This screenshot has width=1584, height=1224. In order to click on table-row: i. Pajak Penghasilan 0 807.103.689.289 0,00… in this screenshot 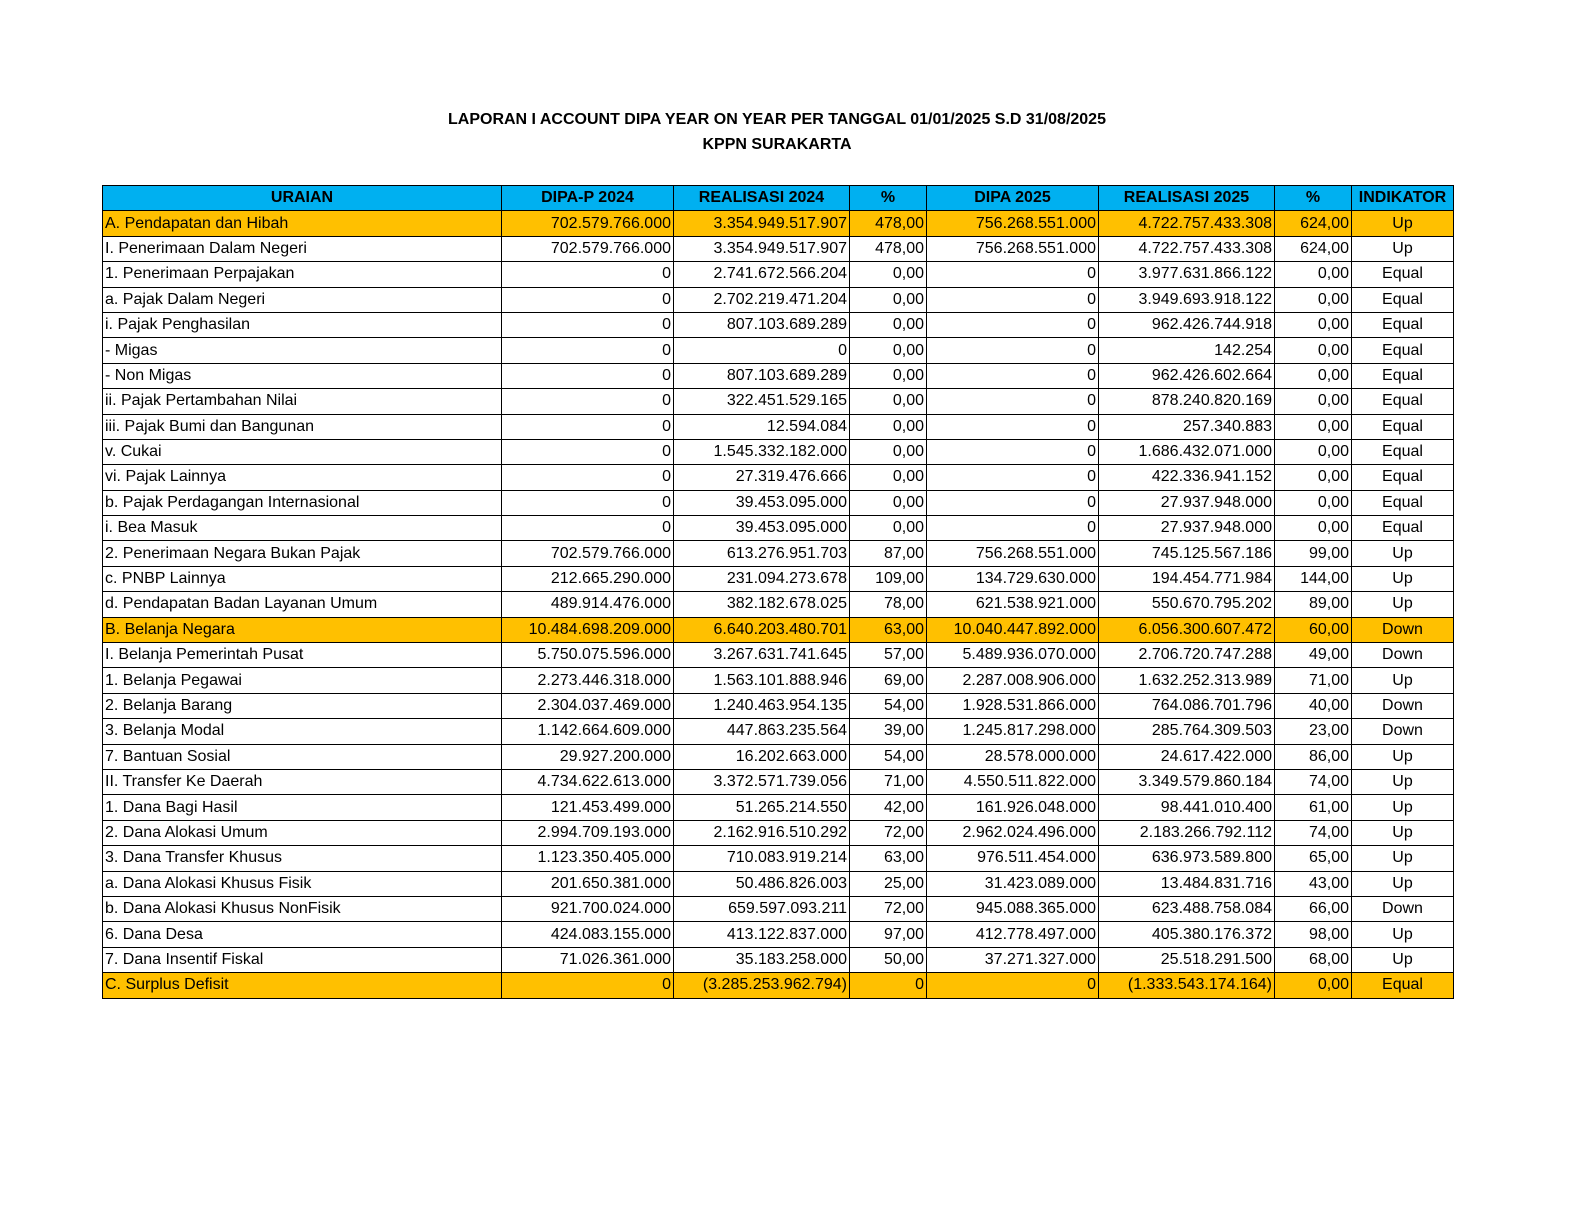, I will do `click(778, 325)`.